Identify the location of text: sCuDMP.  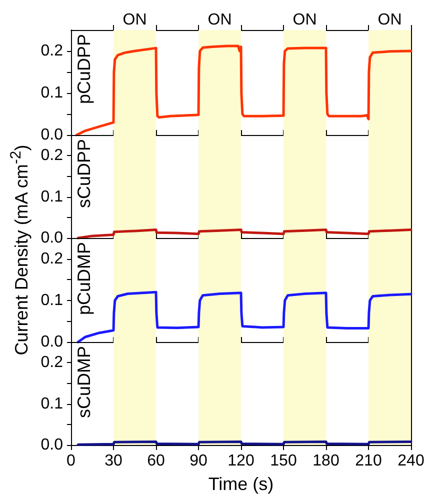
(84, 382).